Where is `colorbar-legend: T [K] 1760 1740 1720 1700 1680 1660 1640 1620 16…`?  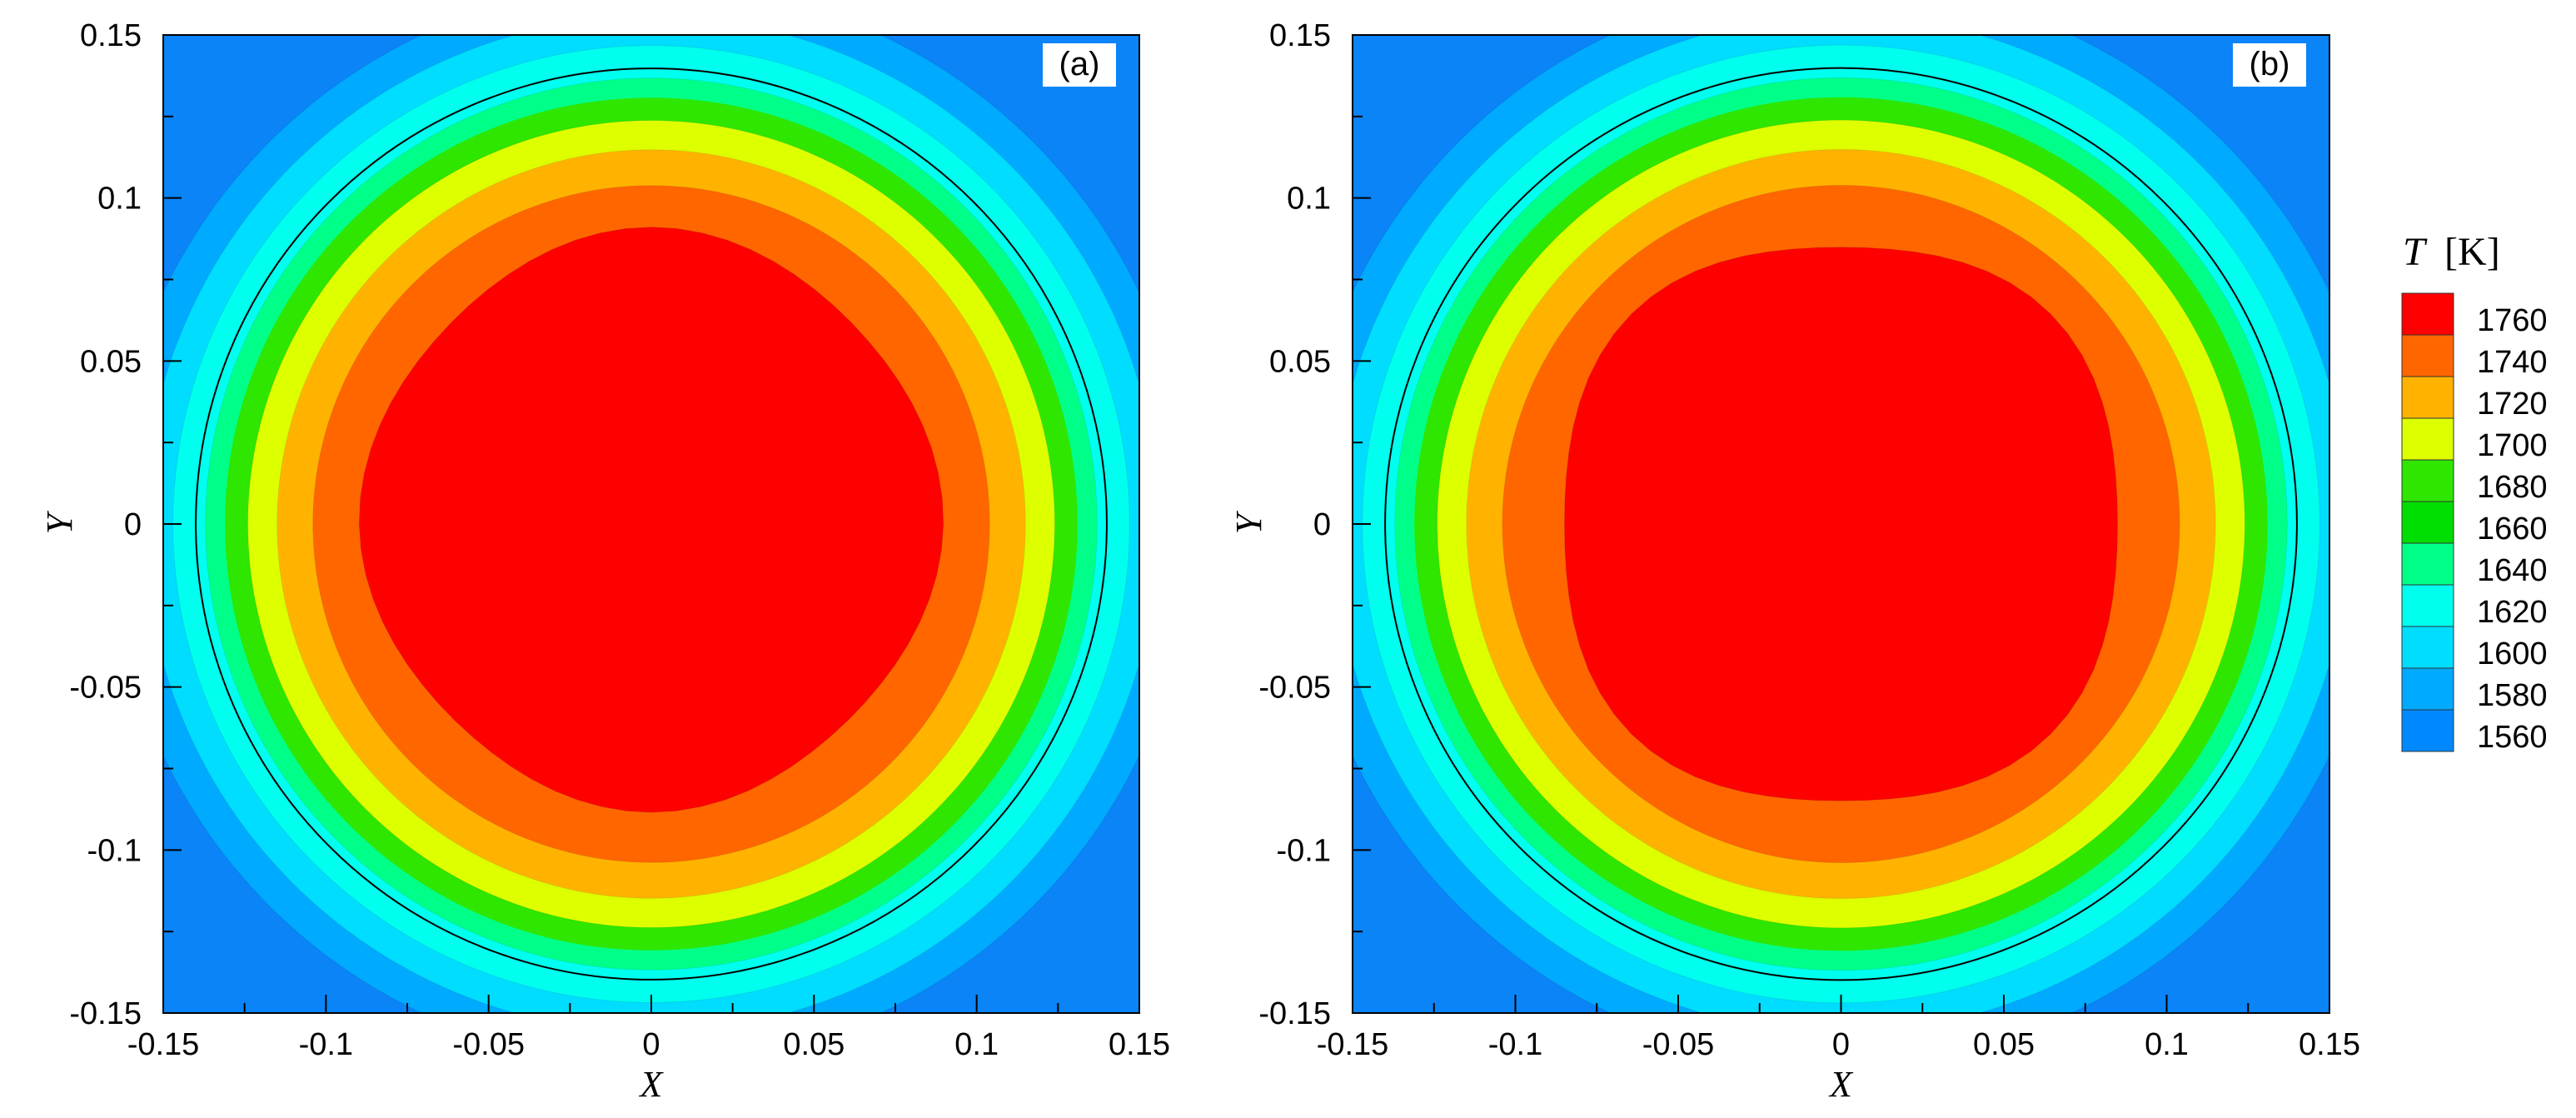 colorbar-legend: T [K] 1760 1740 1720 1700 1680 1660 1640 1620 16… is located at coordinates (2474, 492).